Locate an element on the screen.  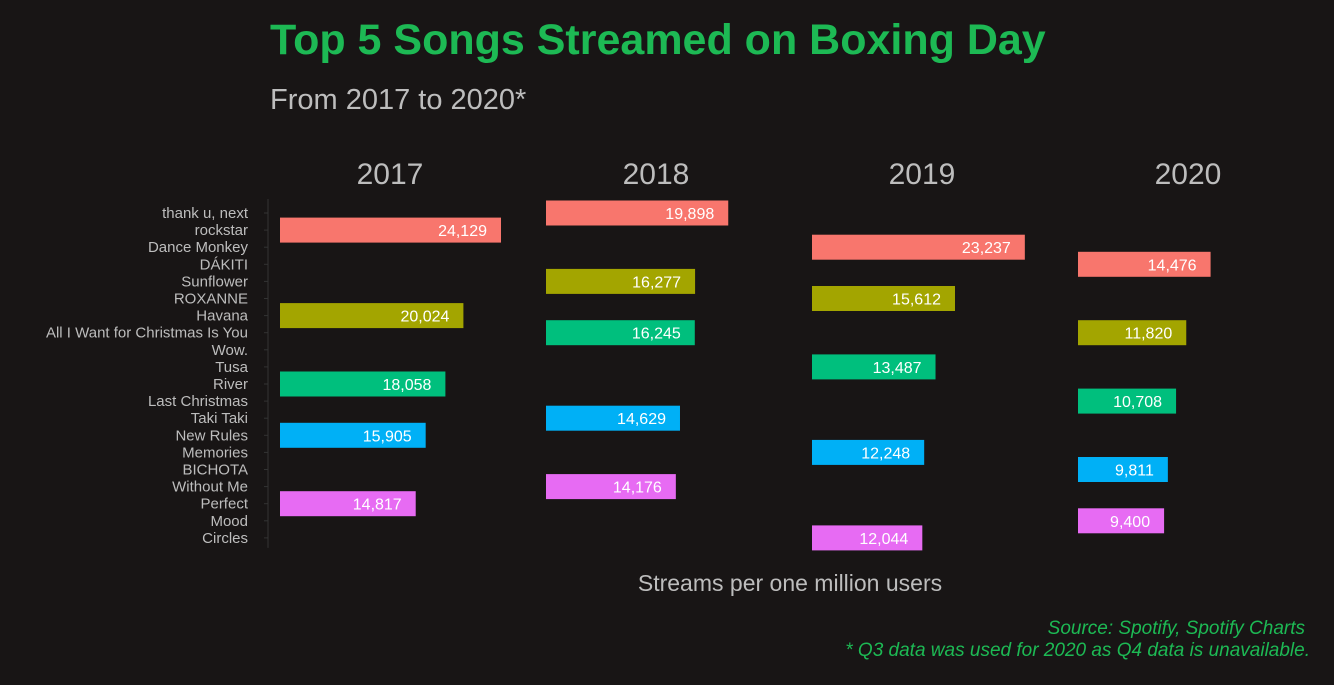
bar-label: 10,708 is located at coordinates (1137, 402).